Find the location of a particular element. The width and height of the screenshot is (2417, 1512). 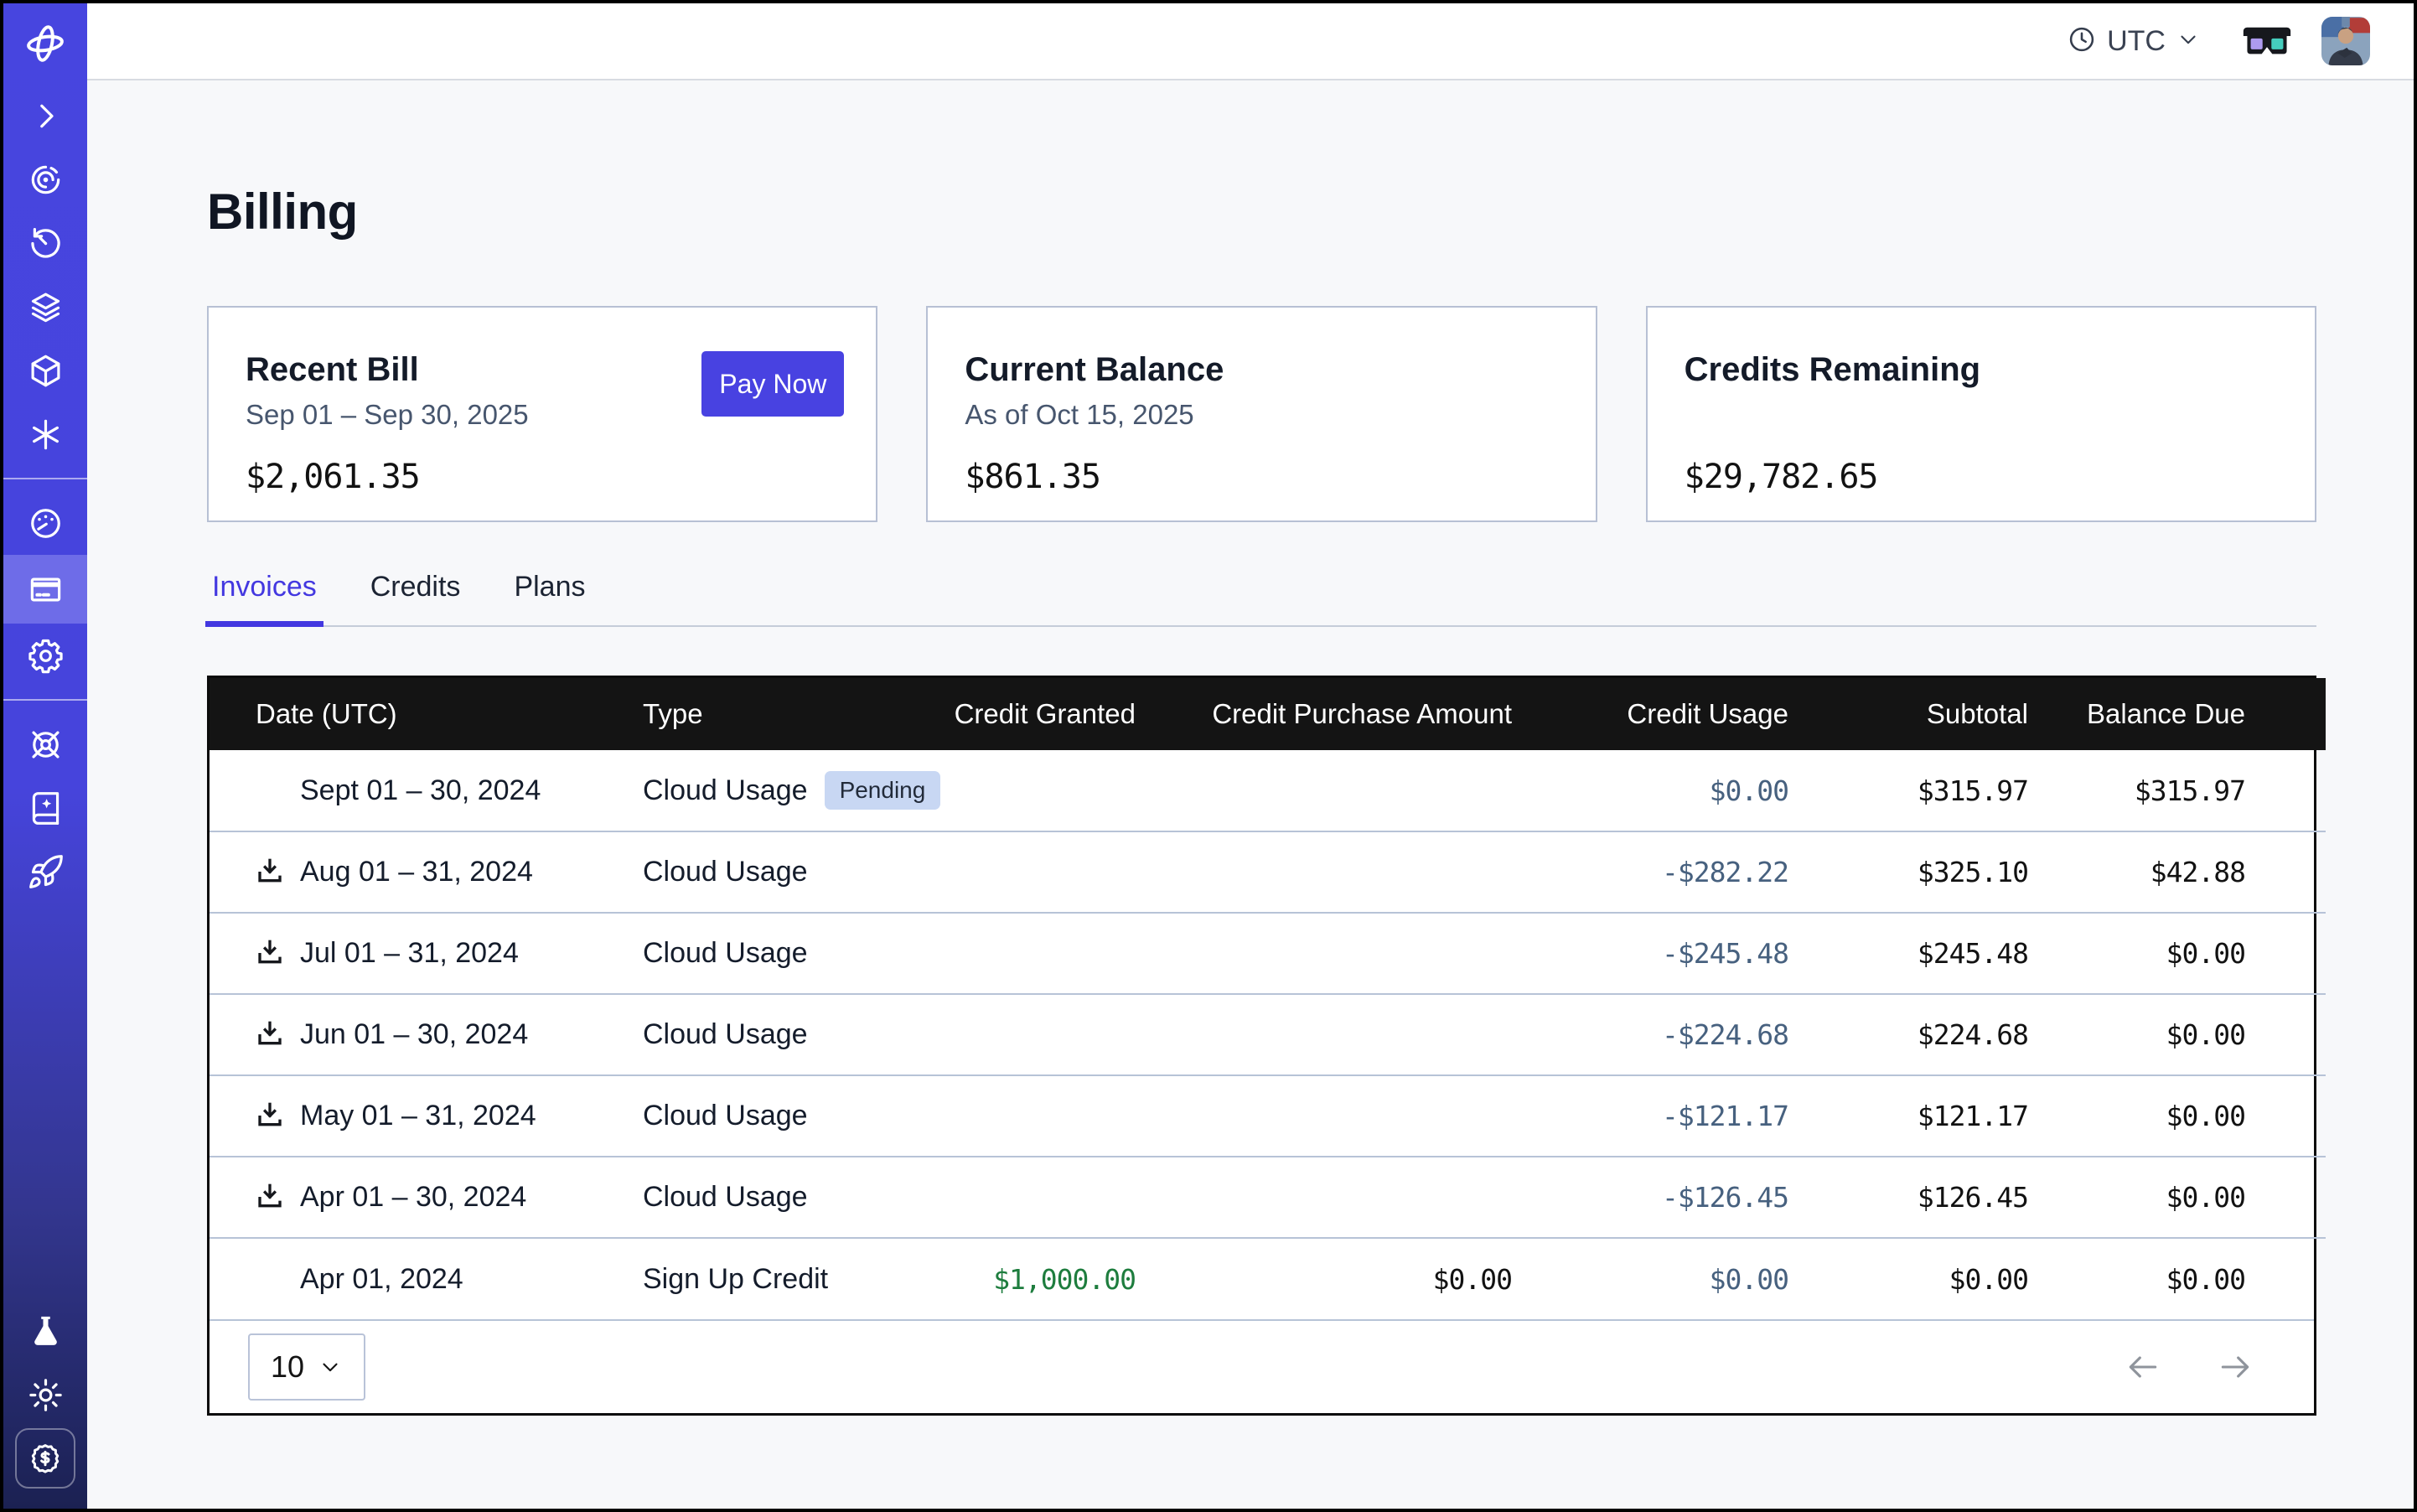

column-header: Credit Purchase Amount is located at coordinates (1340, 714).